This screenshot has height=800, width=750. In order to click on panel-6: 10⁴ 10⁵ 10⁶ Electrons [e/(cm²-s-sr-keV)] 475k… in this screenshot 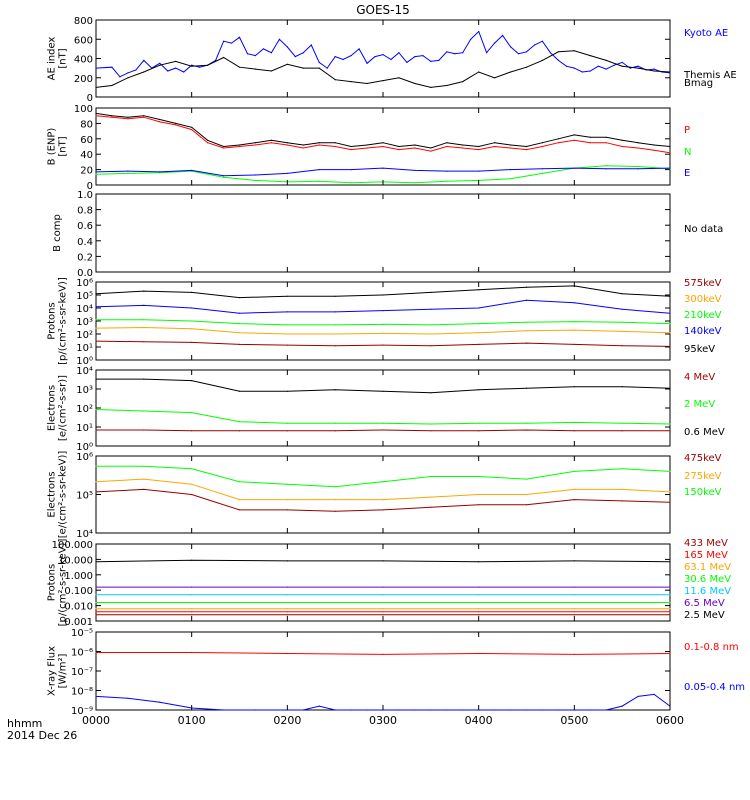, I will do `click(384, 495)`.